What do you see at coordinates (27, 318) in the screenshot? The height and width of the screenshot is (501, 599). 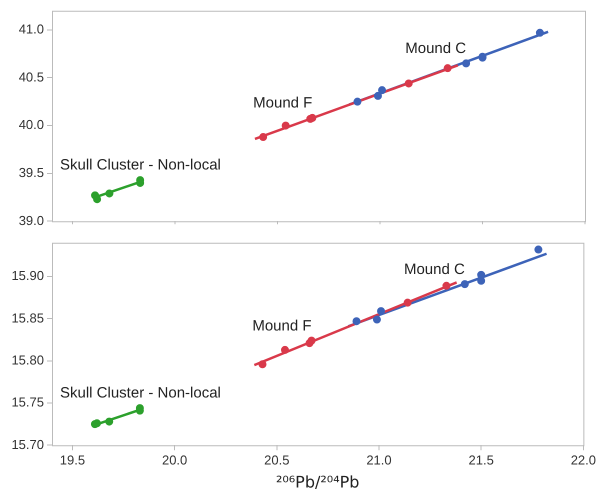 I see `y-tick-label: 15.85` at bounding box center [27, 318].